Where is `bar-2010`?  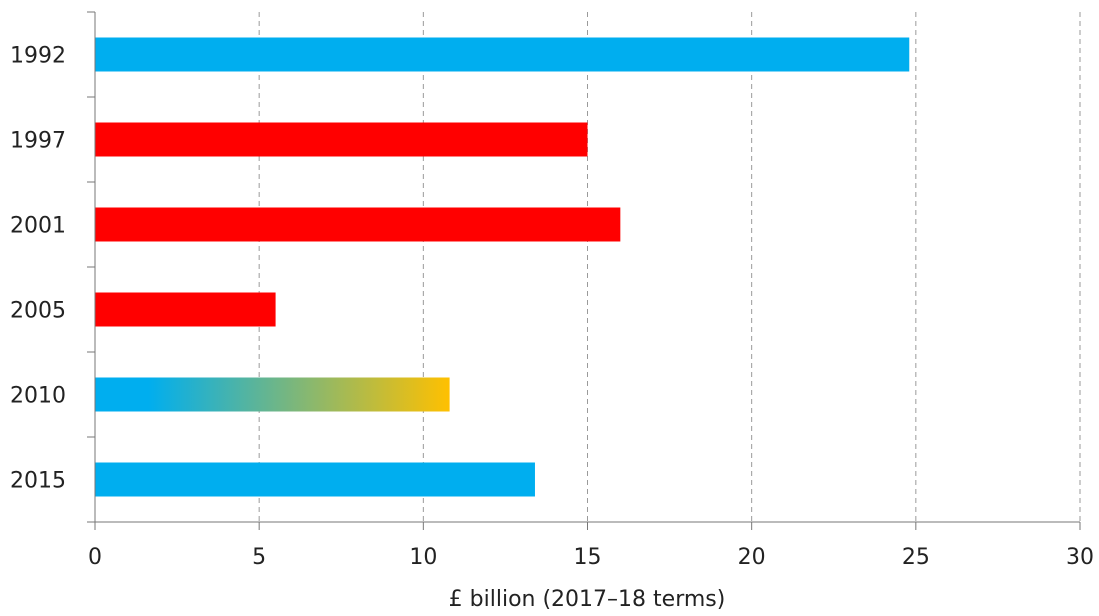
bar-2010 is located at coordinates (272, 394).